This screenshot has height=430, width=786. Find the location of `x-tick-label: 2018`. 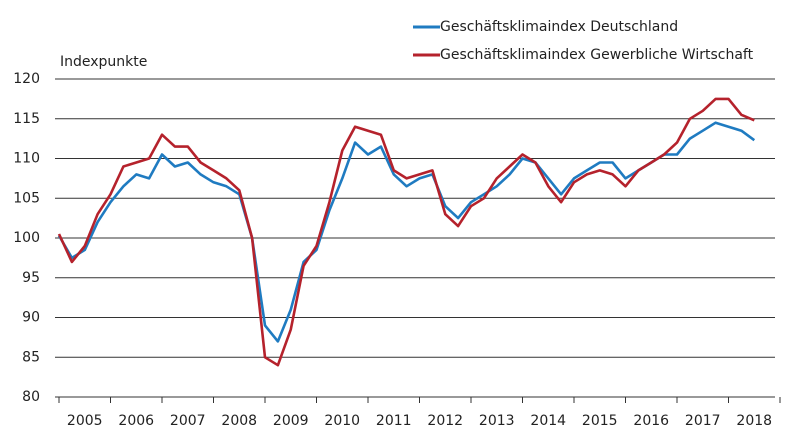

x-tick-label: 2018 is located at coordinates (754, 421).